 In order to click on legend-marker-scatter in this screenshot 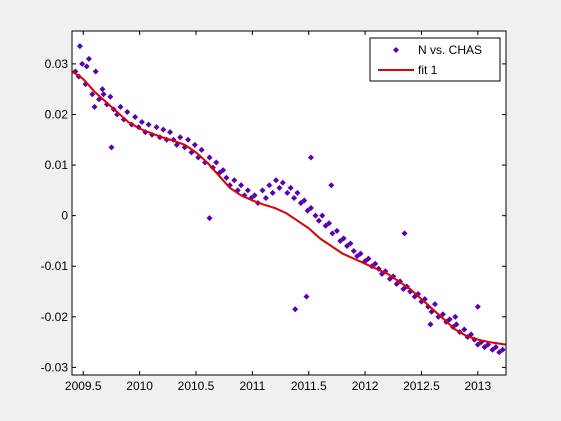, I will do `click(396, 50)`.